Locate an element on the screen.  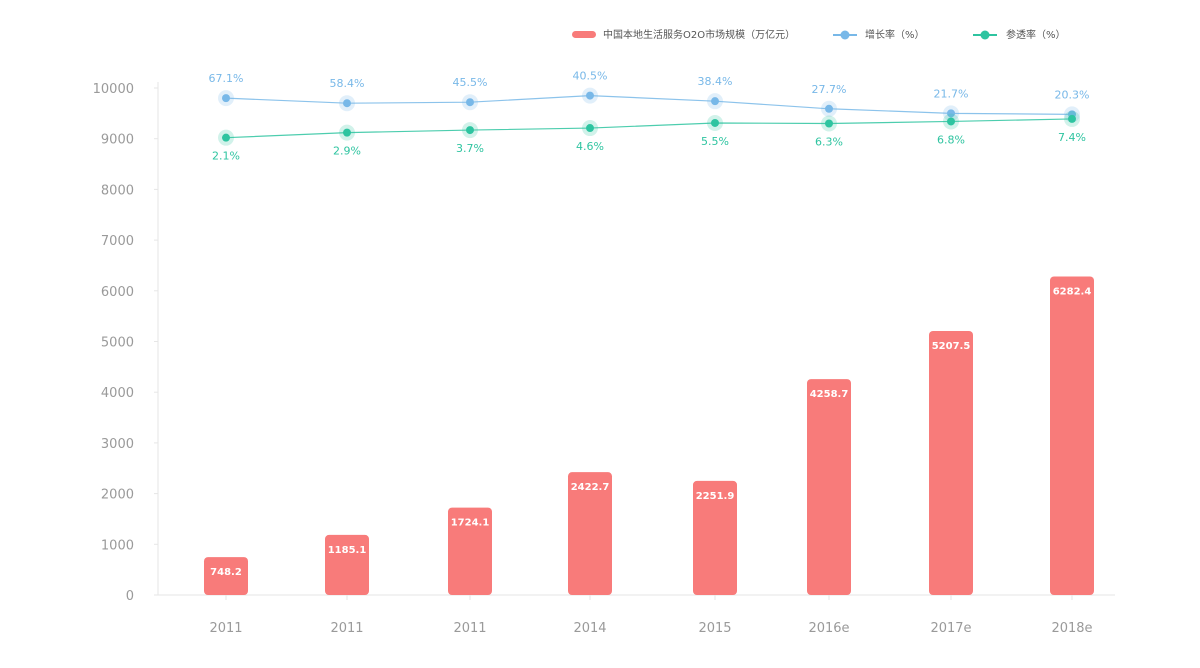
point-value-label: 5.5% is located at coordinates (715, 141).